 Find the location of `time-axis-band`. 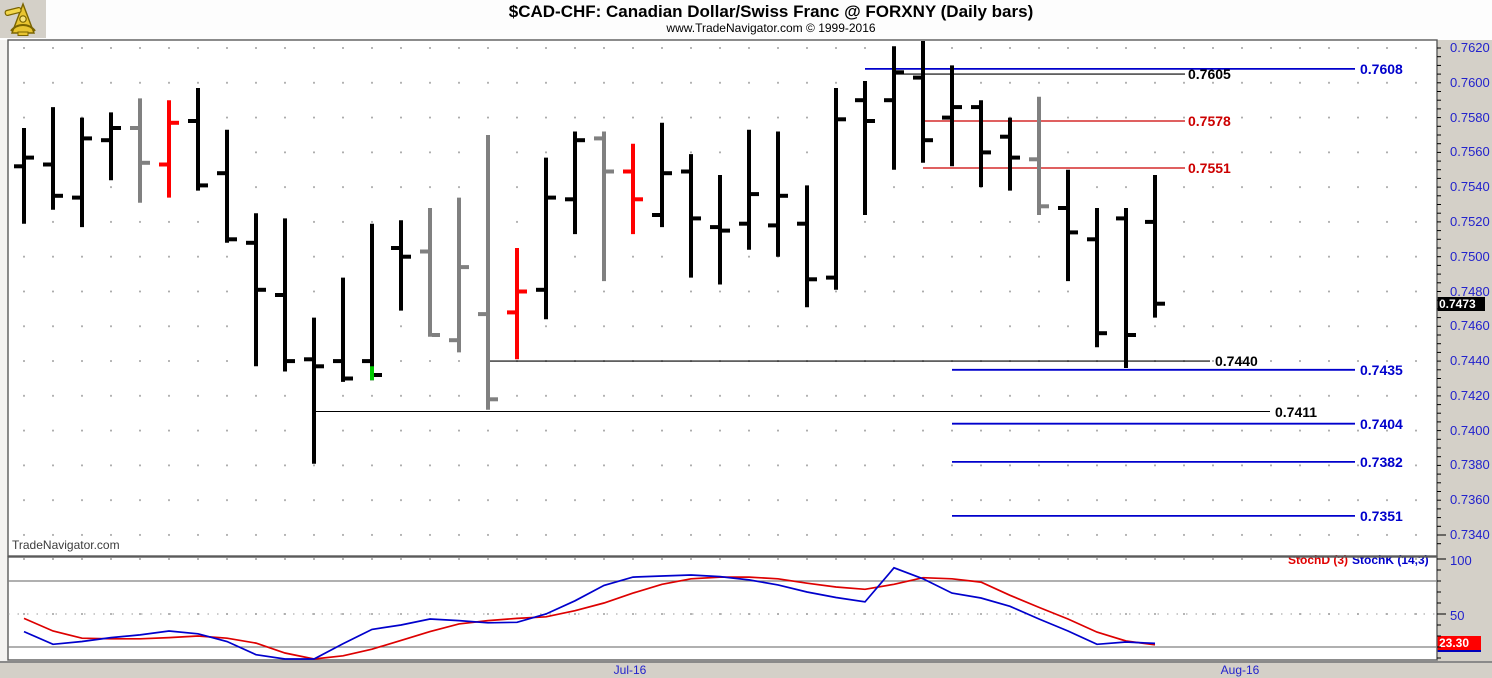

time-axis-band is located at coordinates (746, 669).